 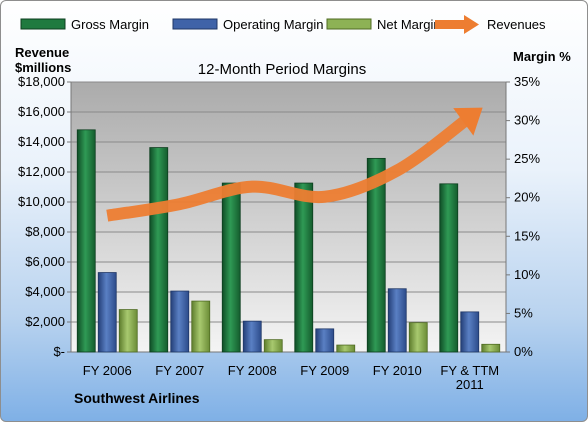 What do you see at coordinates (41, 81) in the screenshot?
I see `left-tick-label: $18,000` at bounding box center [41, 81].